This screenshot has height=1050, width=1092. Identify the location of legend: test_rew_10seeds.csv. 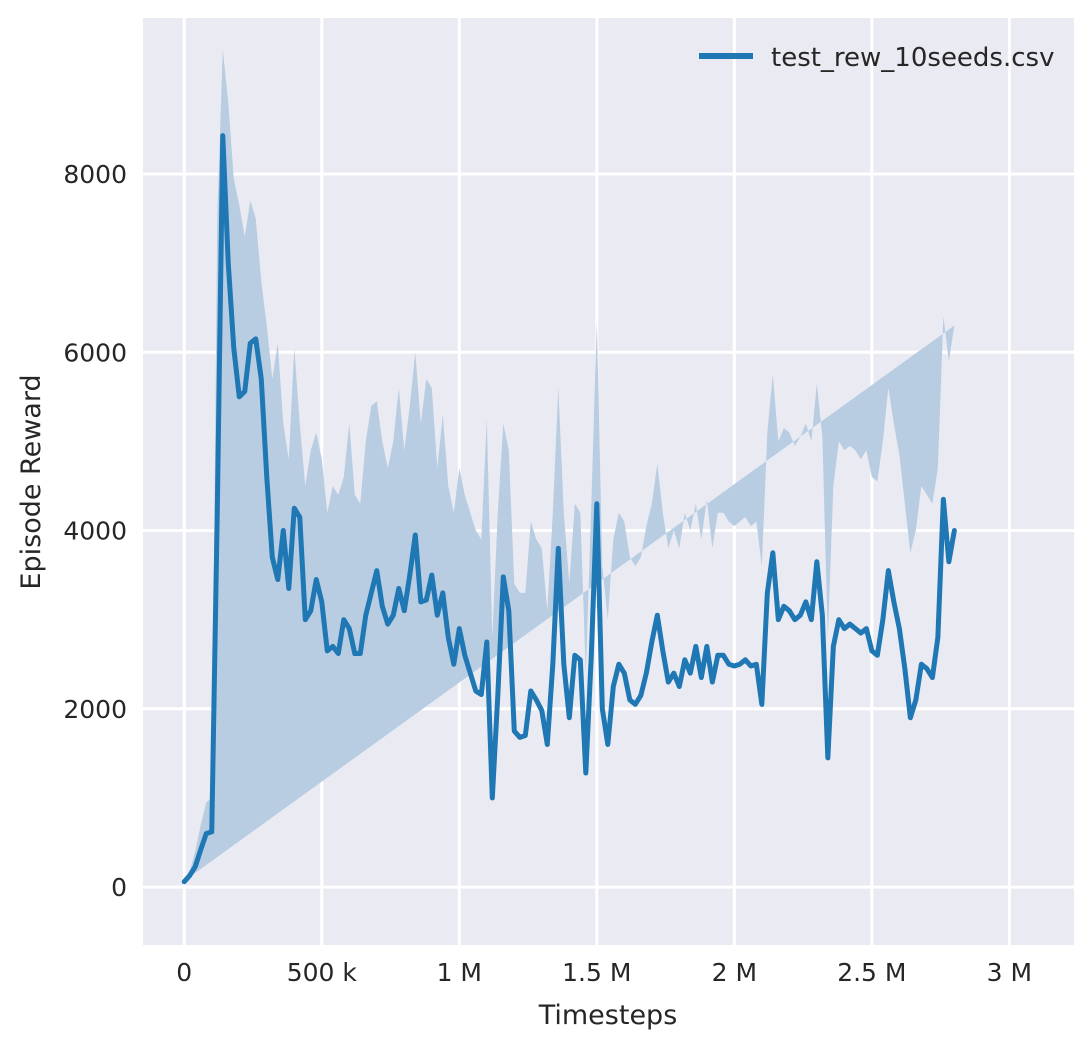
(876, 58).